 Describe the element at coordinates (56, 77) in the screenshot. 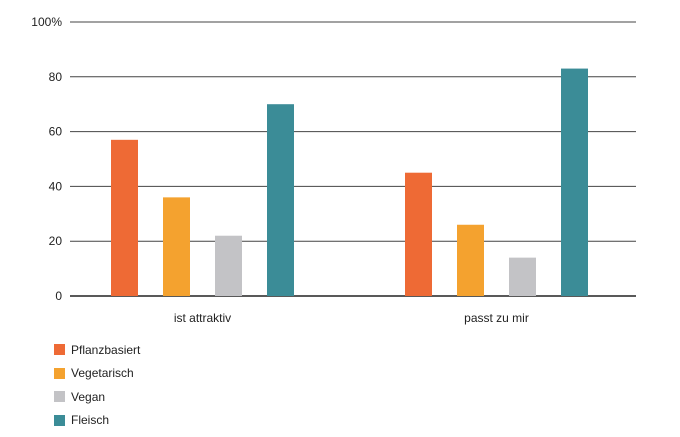

I see `y-tick-label: 80` at that location.